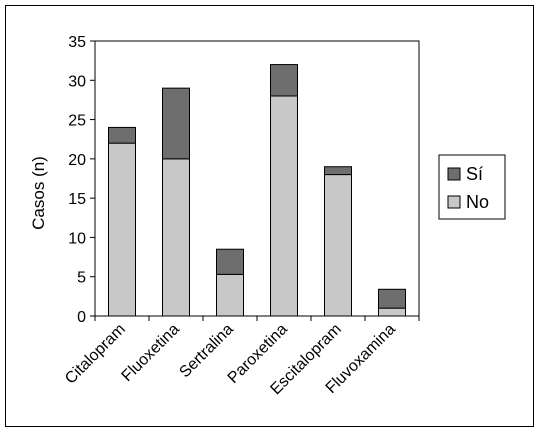  I want to click on bar-no-paroxetina, so click(284, 206).